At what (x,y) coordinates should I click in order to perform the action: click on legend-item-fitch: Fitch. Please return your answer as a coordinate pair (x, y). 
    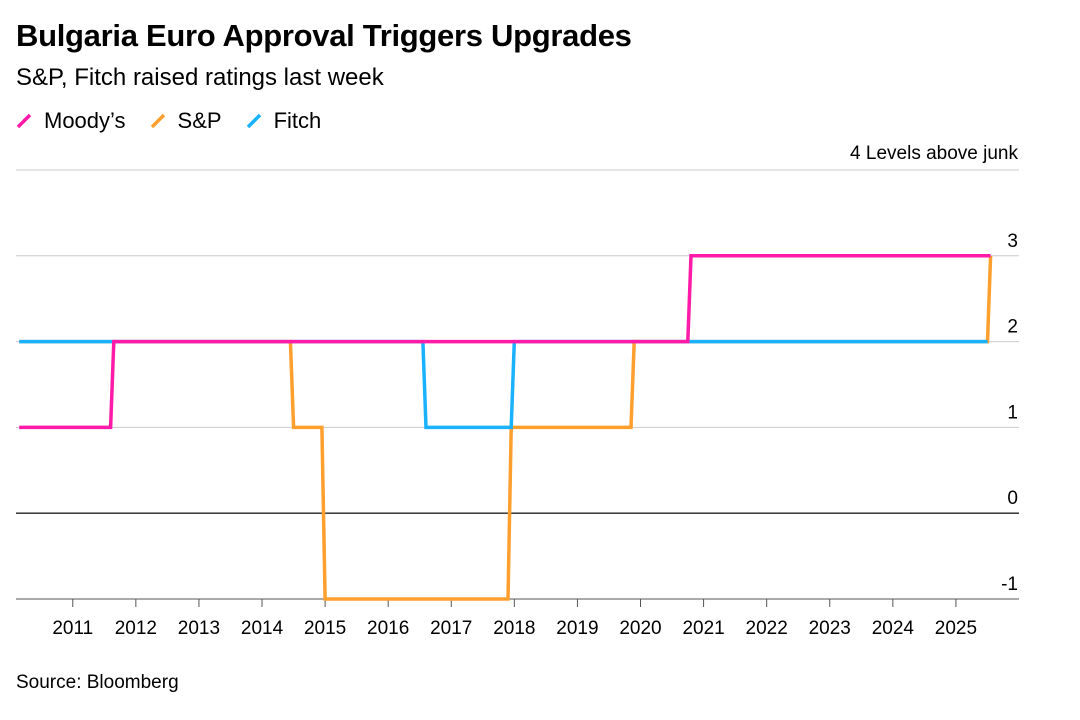
    Looking at the image, I should click on (284, 121).